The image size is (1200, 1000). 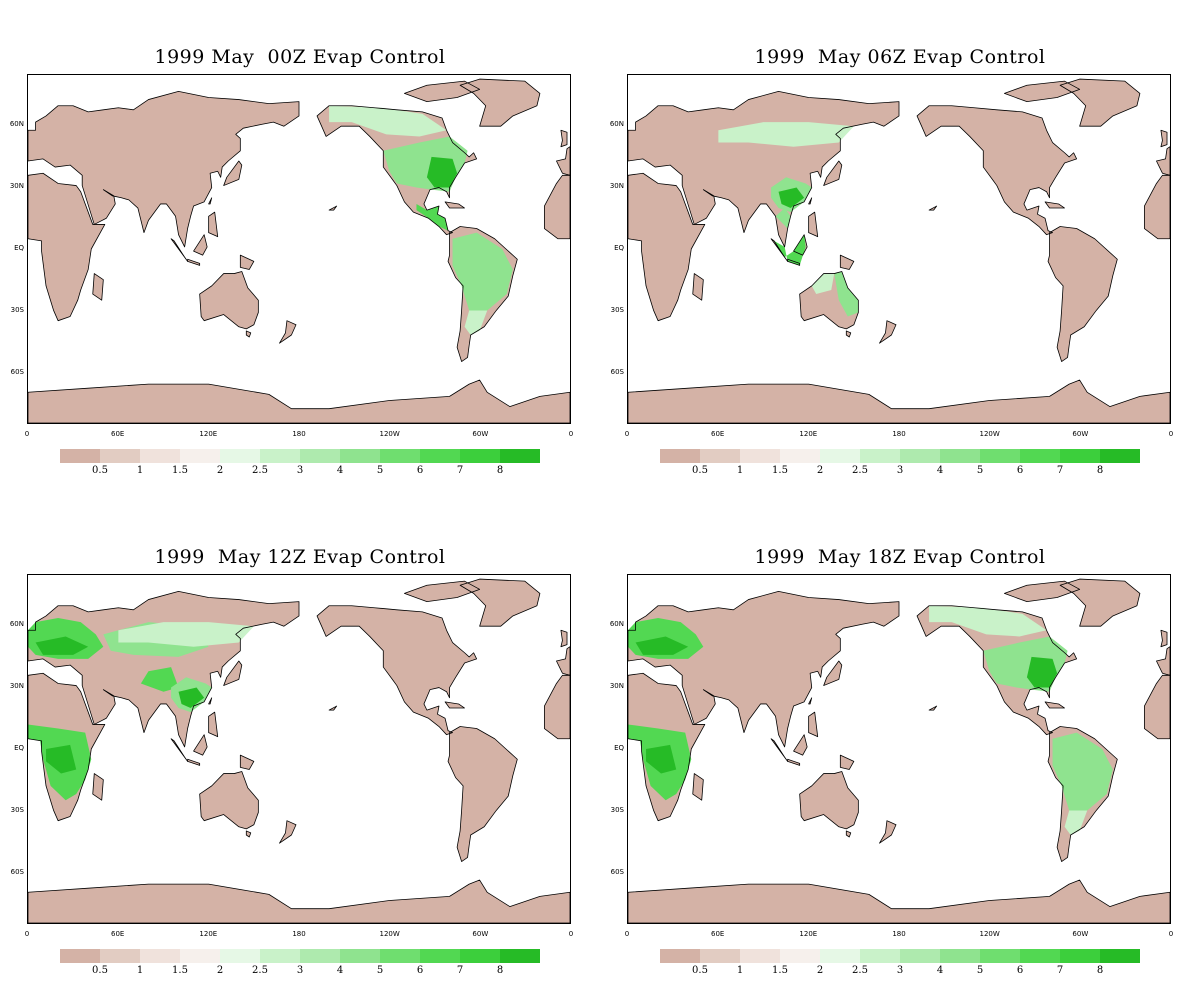 I want to click on lon-tick-label: 180, so click(x=299, y=934).